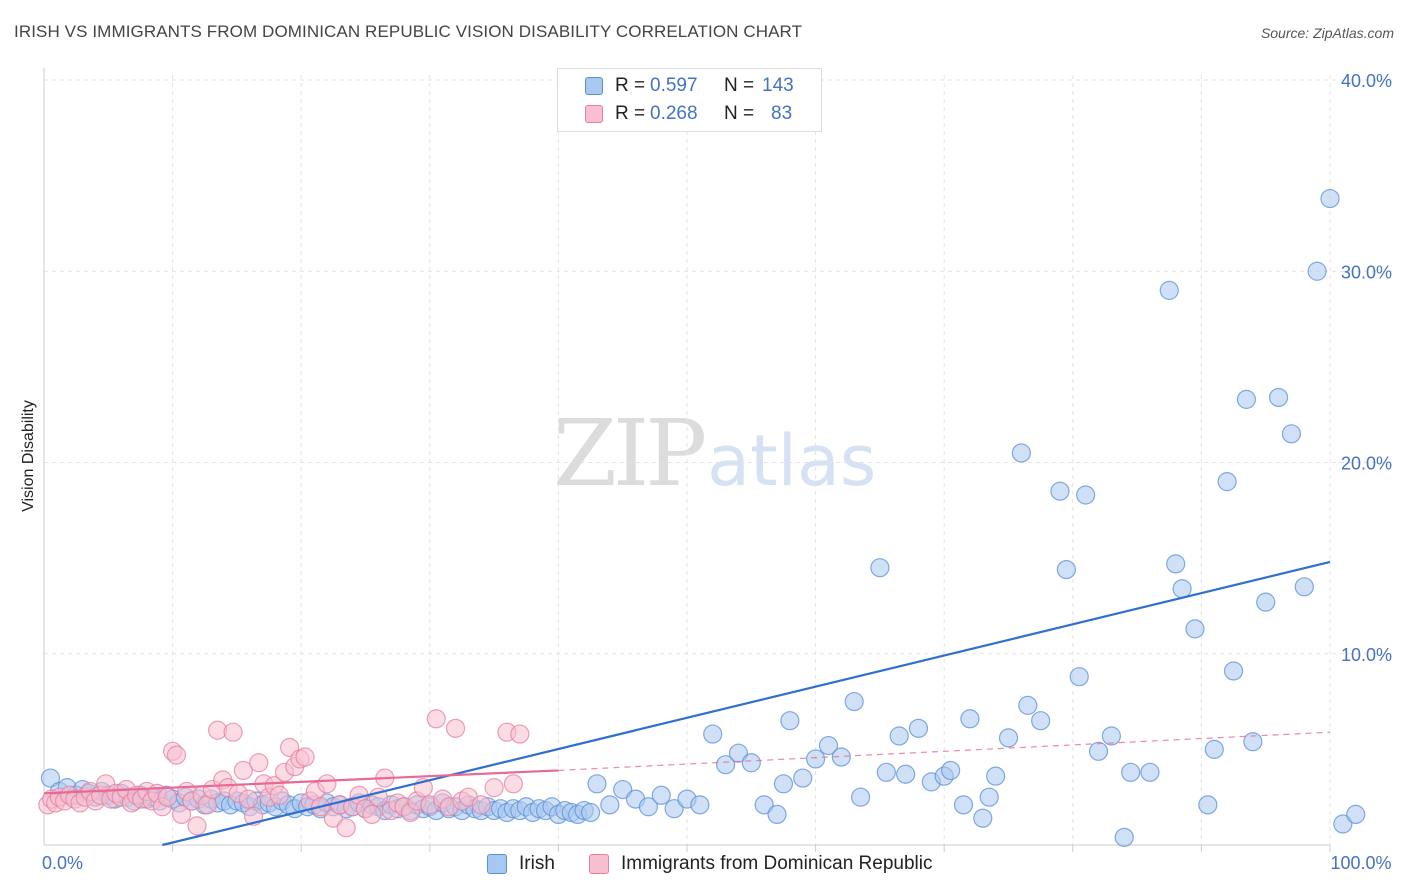 The width and height of the screenshot is (1406, 892). What do you see at coordinates (1366, 655) in the screenshot?
I see `y-tick-label: 10.0%` at bounding box center [1366, 655].